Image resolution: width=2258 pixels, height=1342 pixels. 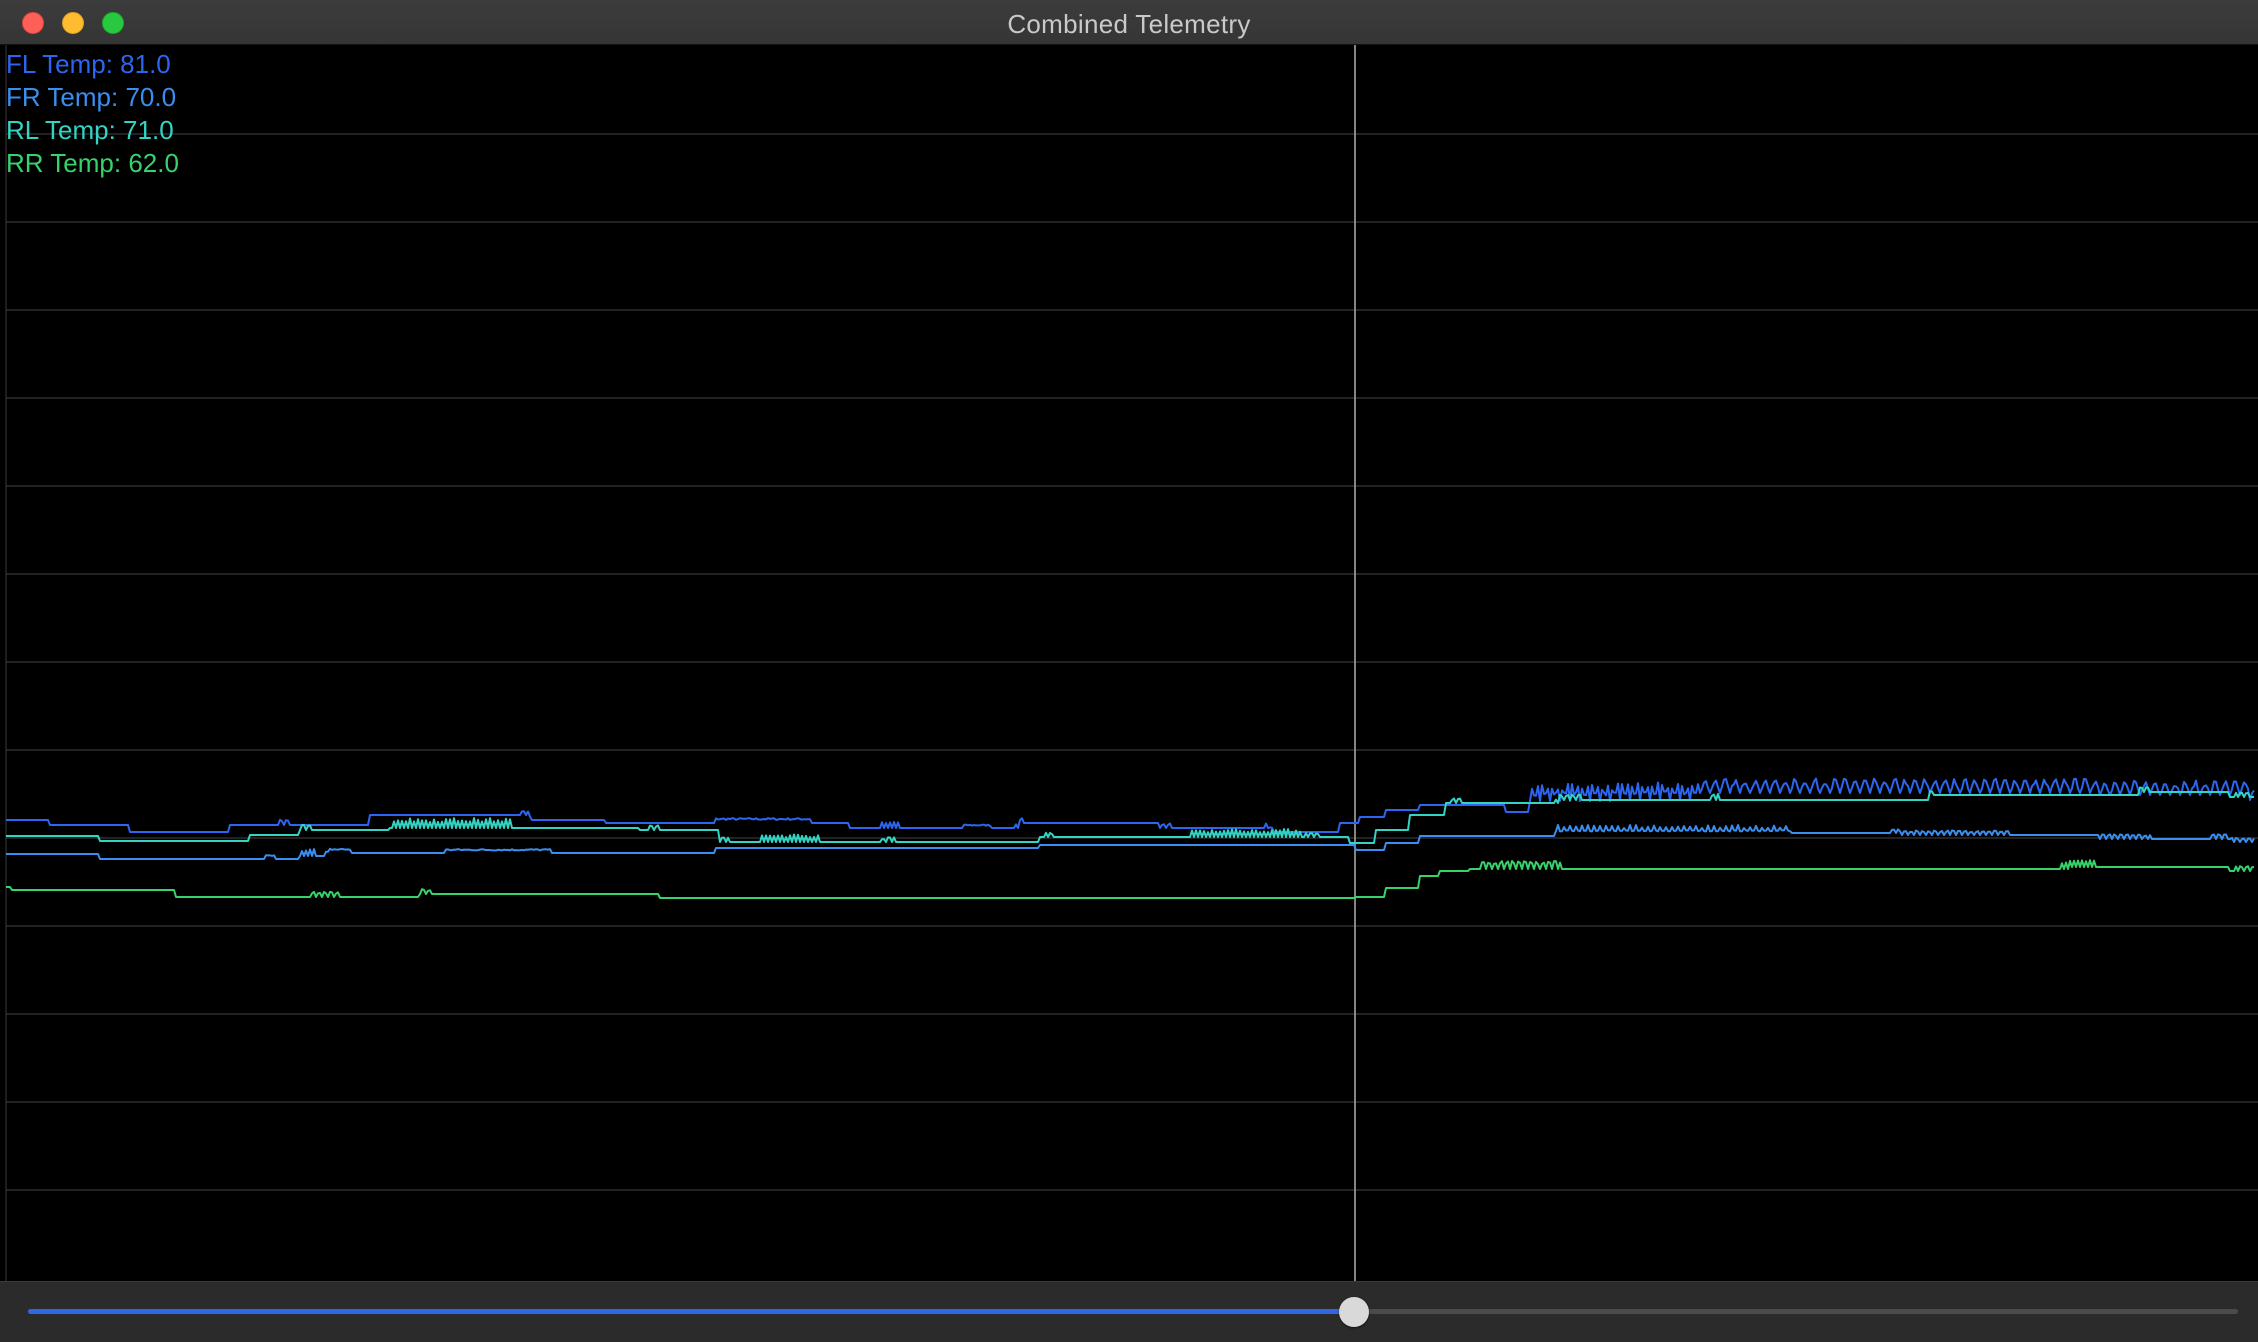 I want to click on title-bar: Combined Telemetry, so click(x=1129, y=22).